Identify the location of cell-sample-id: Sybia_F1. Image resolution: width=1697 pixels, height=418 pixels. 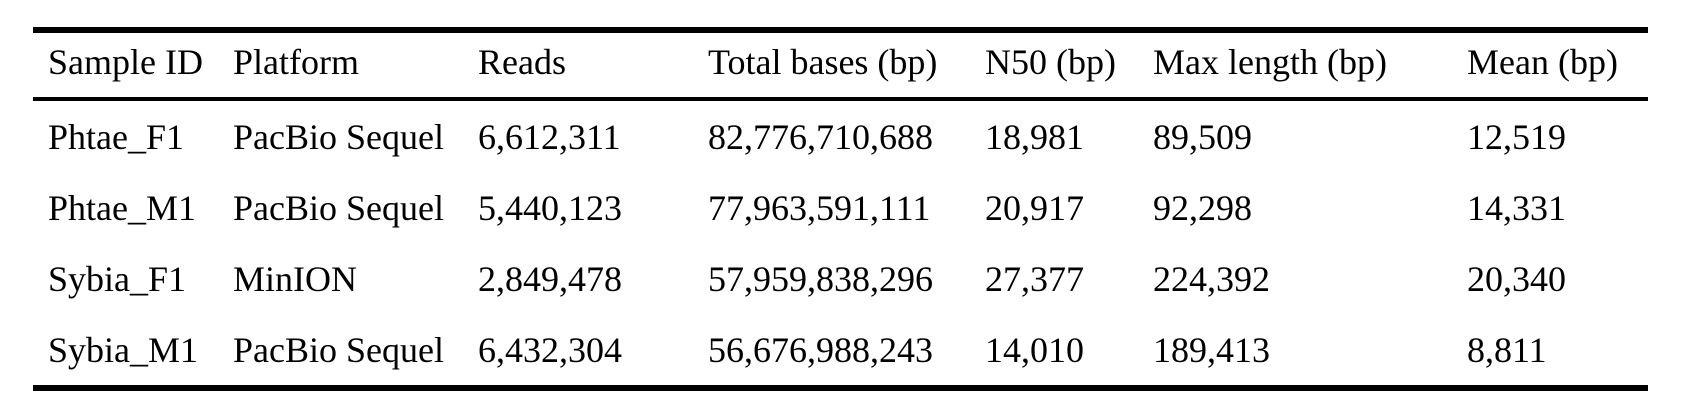
(117, 278).